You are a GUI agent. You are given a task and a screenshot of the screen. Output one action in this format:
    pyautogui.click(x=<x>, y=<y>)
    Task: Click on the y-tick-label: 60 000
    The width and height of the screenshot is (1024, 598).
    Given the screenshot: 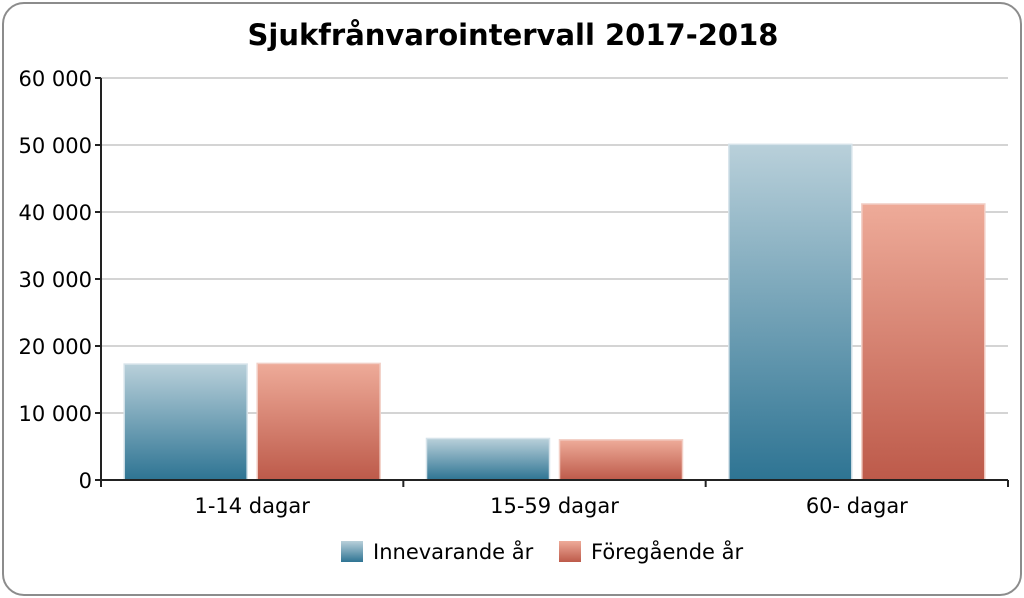 What is the action you would take?
    pyautogui.click(x=55, y=79)
    